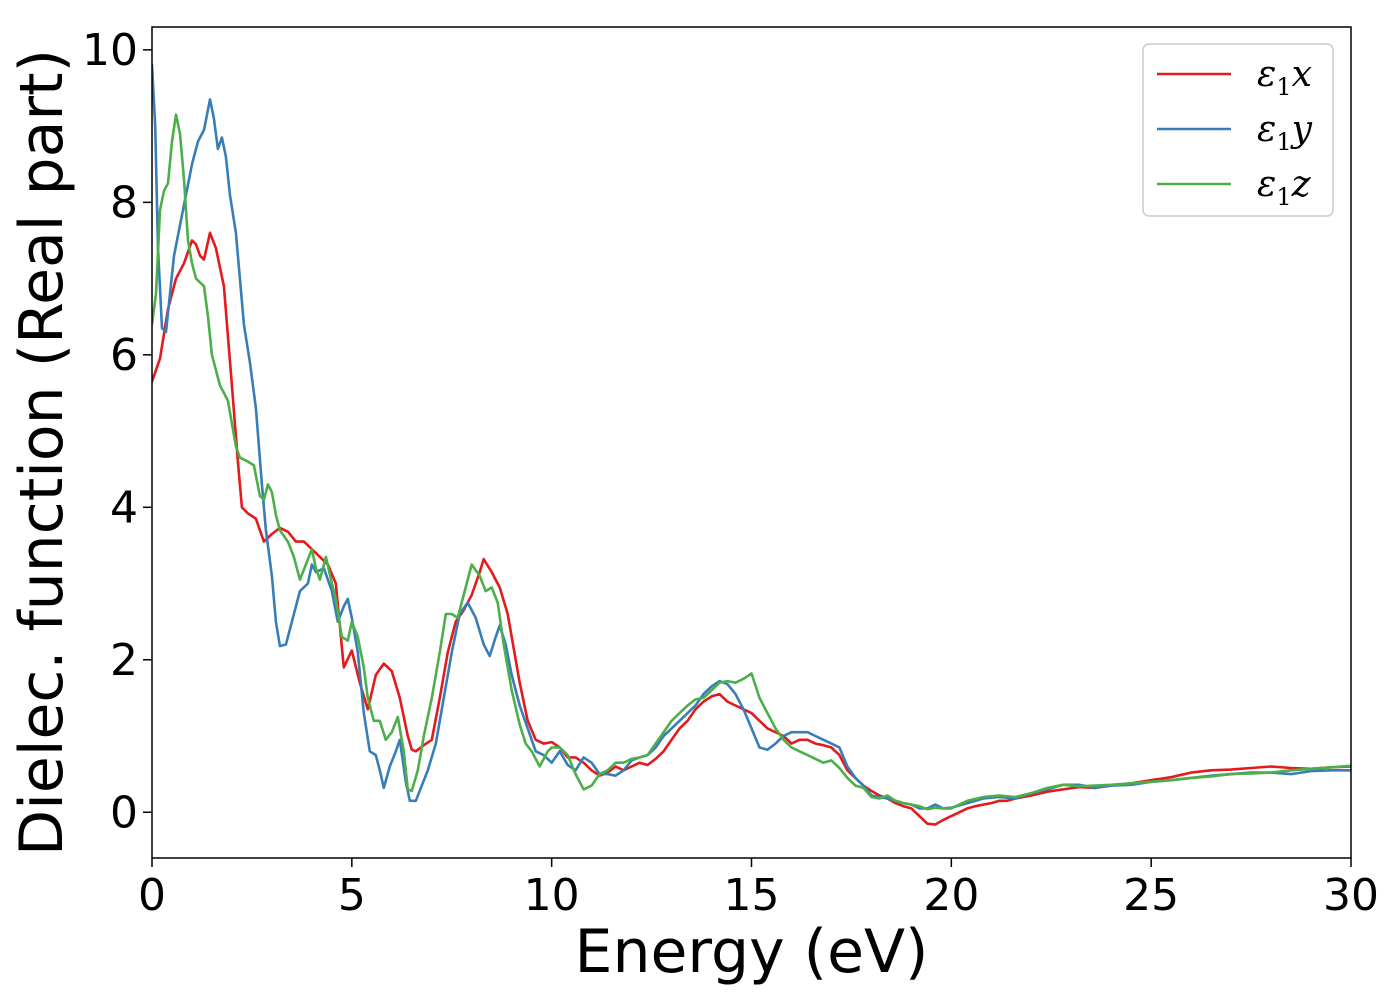 This screenshot has height=1000, width=1400. Describe the element at coordinates (1284, 187) in the screenshot. I see `legend-label-z: ε1z` at that location.